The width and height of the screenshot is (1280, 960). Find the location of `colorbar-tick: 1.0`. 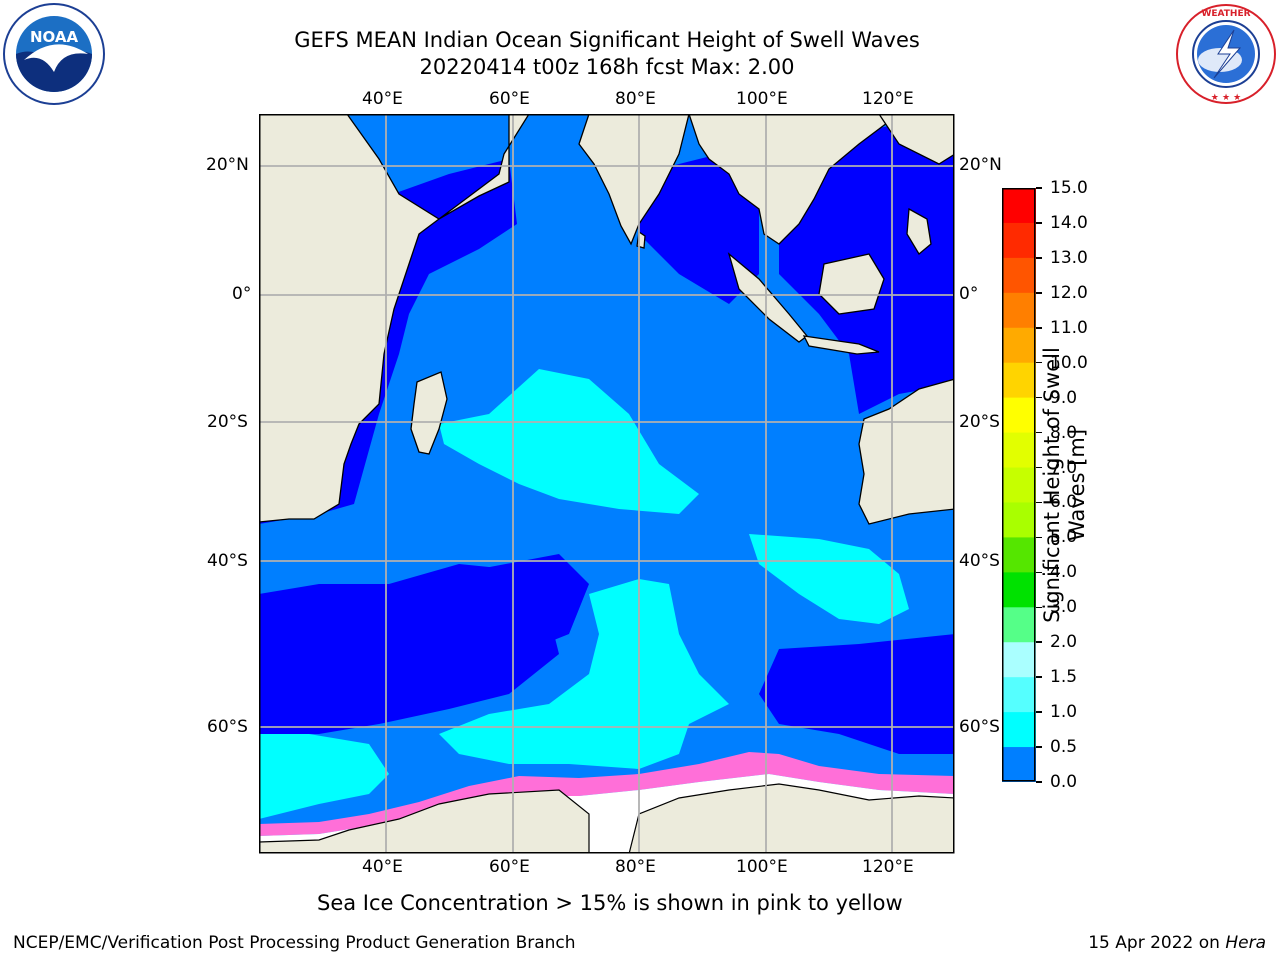

colorbar-tick: 1.0 is located at coordinates (1056, 712).